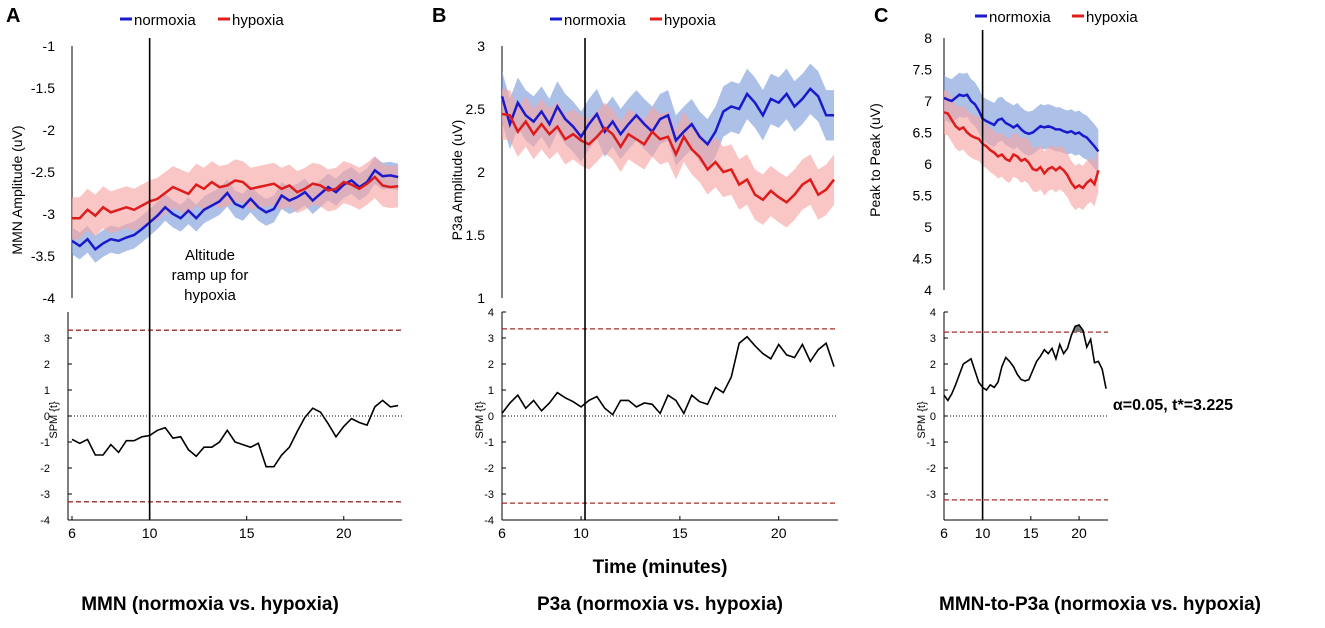 This screenshot has width=1325, height=628. Describe the element at coordinates (49, 130) in the screenshot. I see `top-y-tick-label: -2` at that location.